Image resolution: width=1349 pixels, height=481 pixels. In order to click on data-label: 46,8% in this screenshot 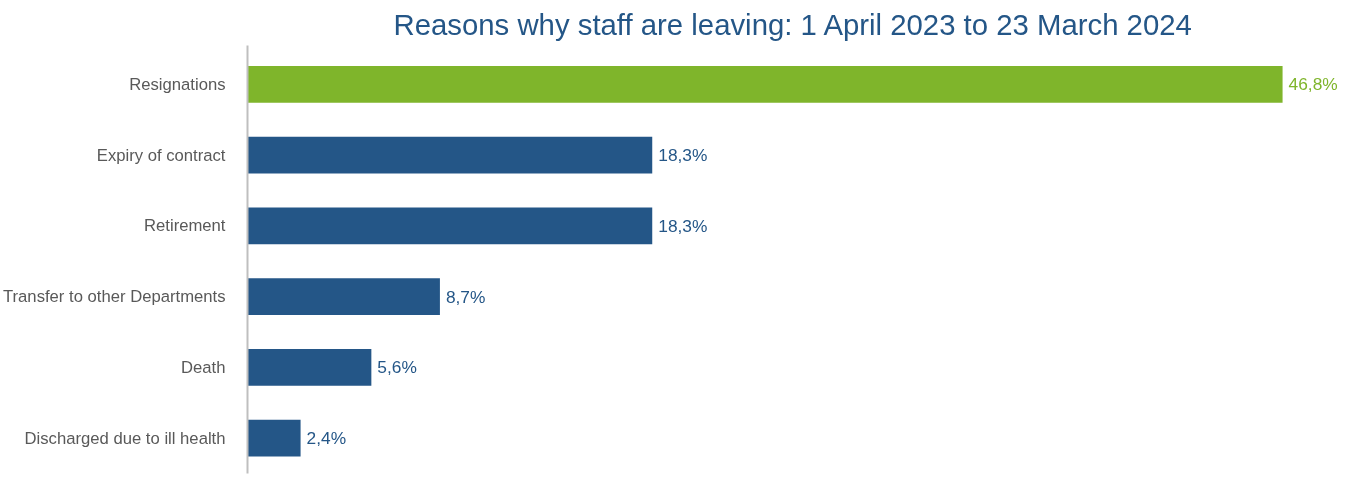, I will do `click(1313, 84)`.